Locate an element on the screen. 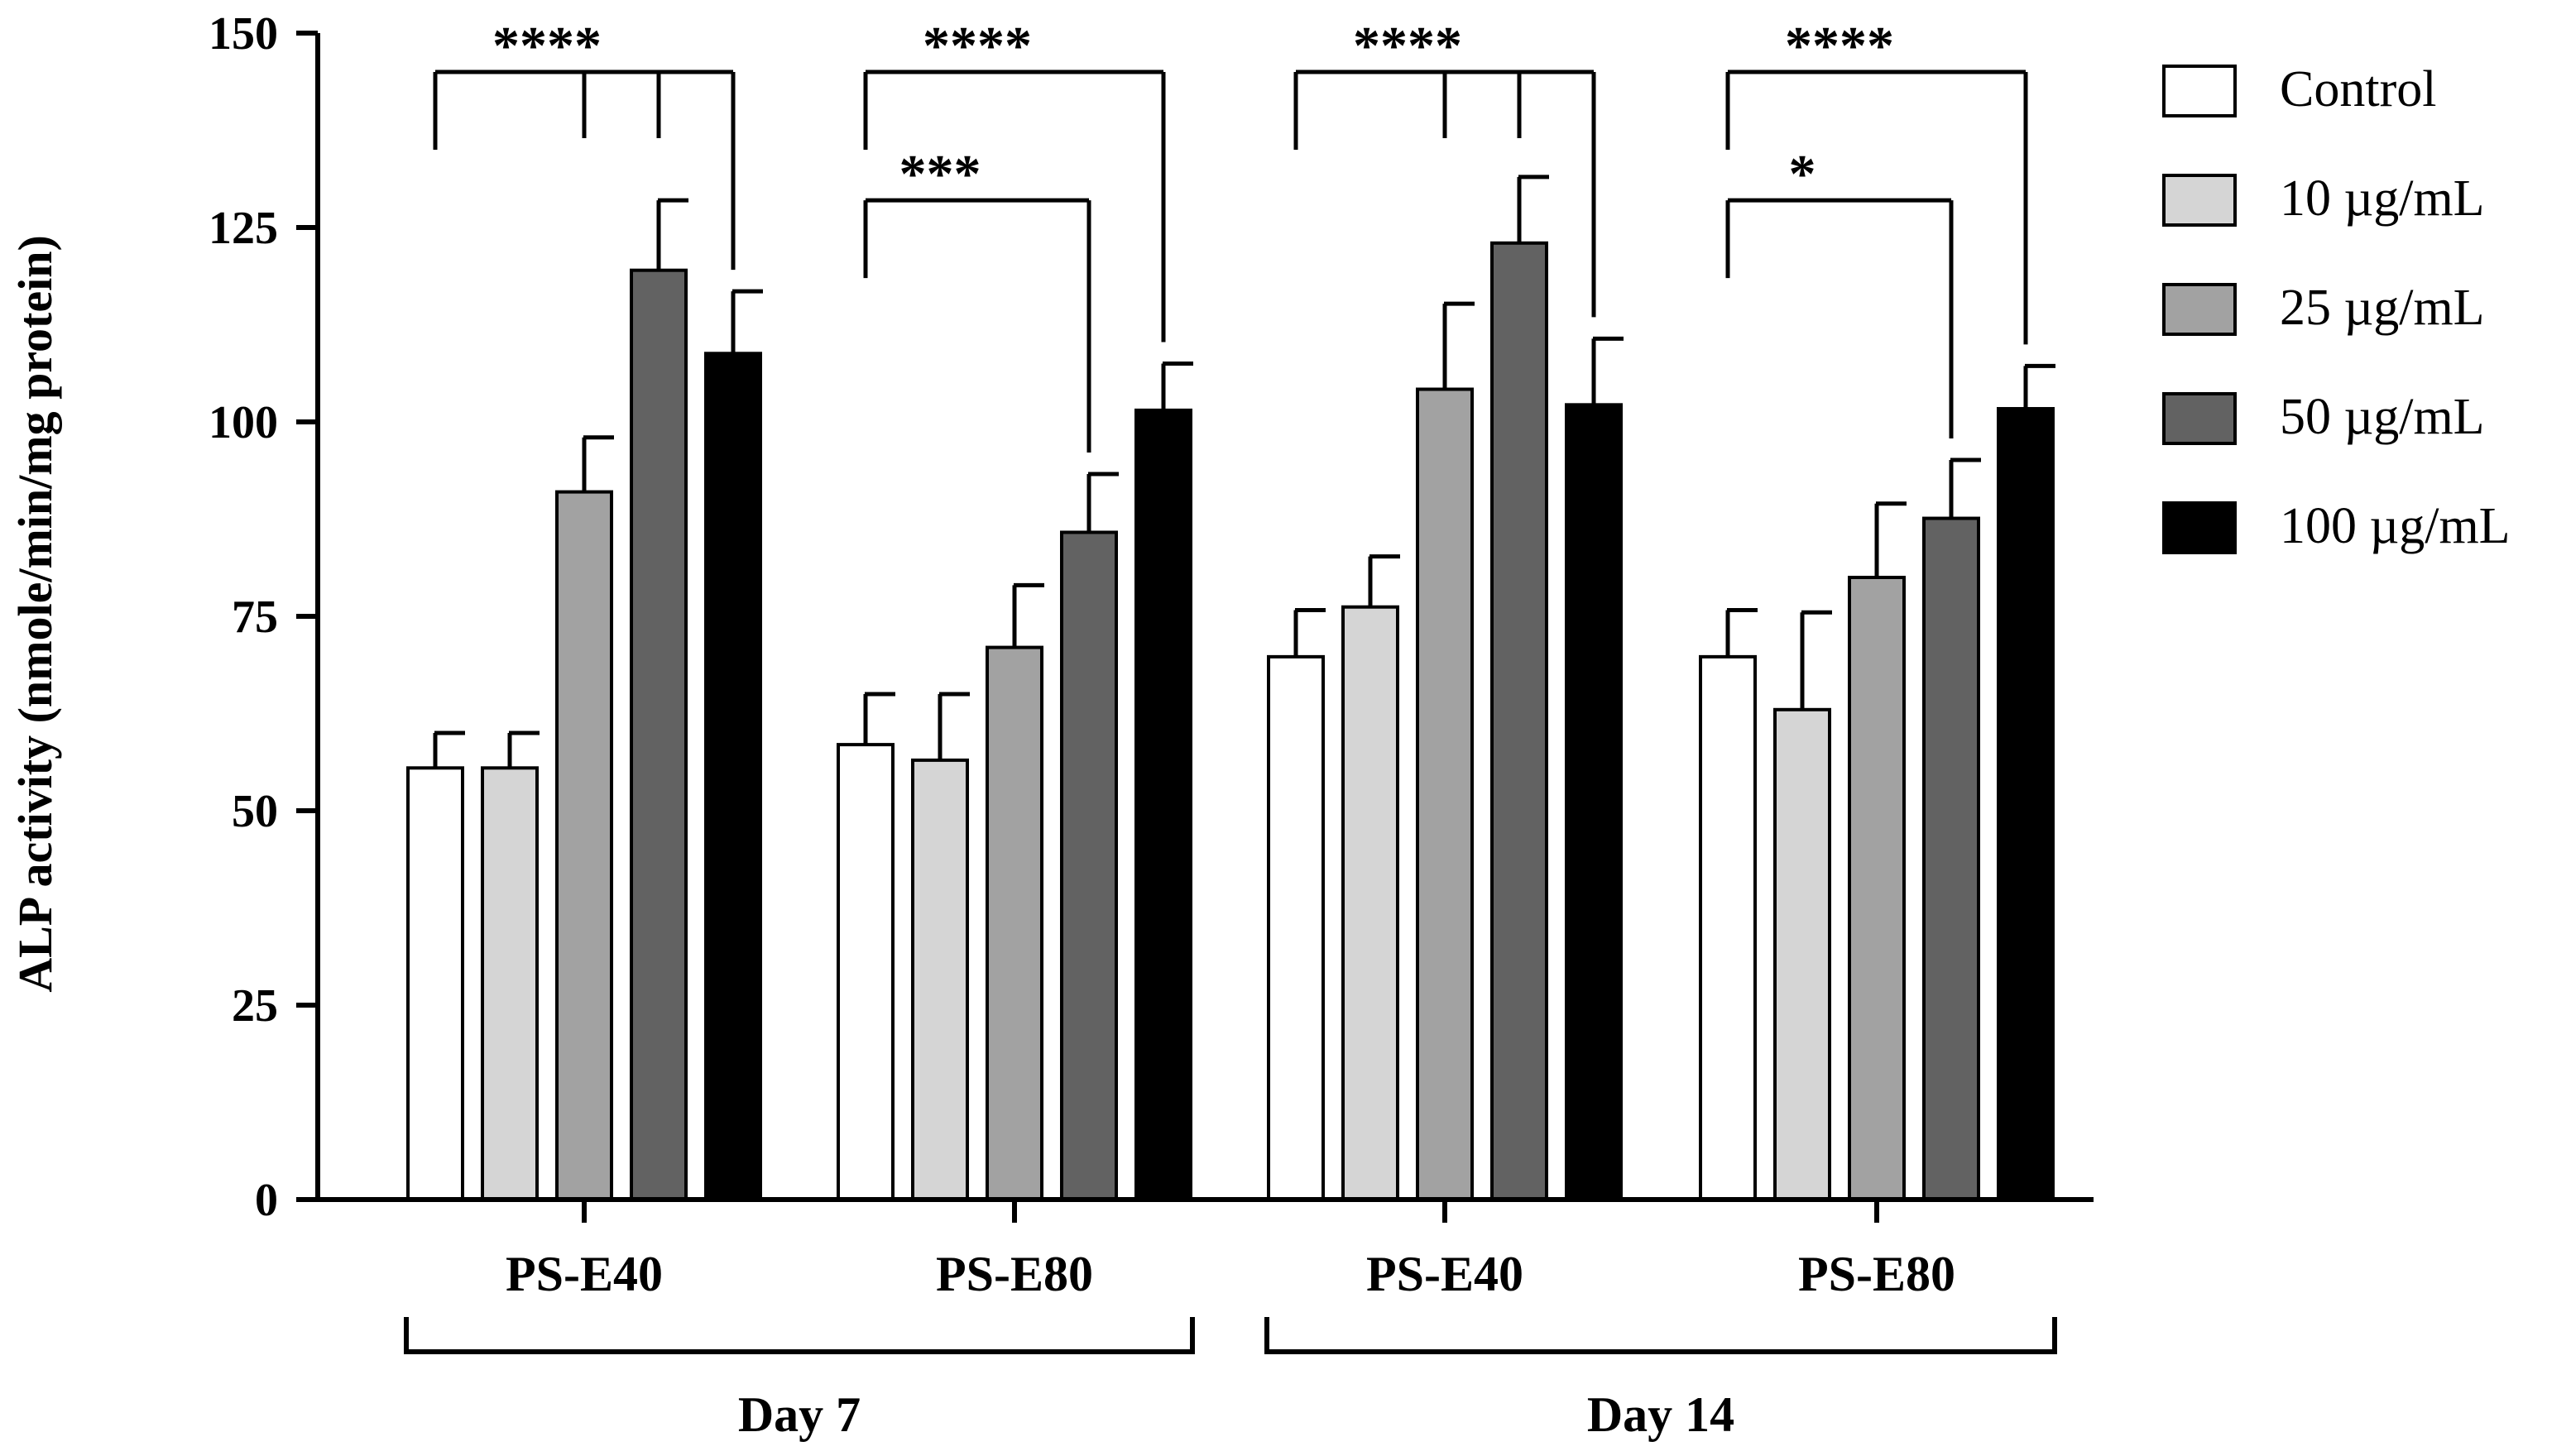 The width and height of the screenshot is (2571, 1456). y-tick-label-2: 25 is located at coordinates (255, 1006).